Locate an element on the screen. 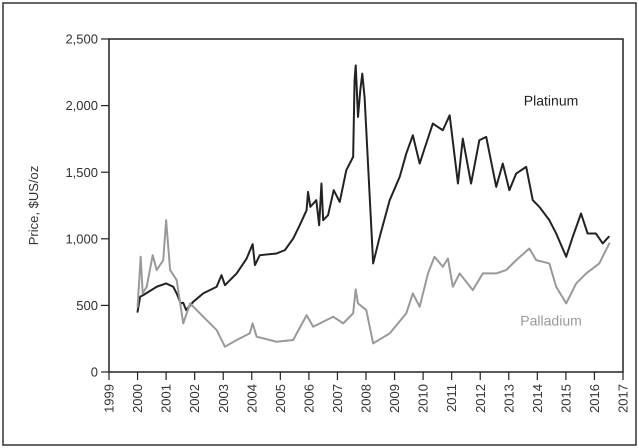 The image size is (639, 448). x-tick-label: 2009 is located at coordinates (394, 398).